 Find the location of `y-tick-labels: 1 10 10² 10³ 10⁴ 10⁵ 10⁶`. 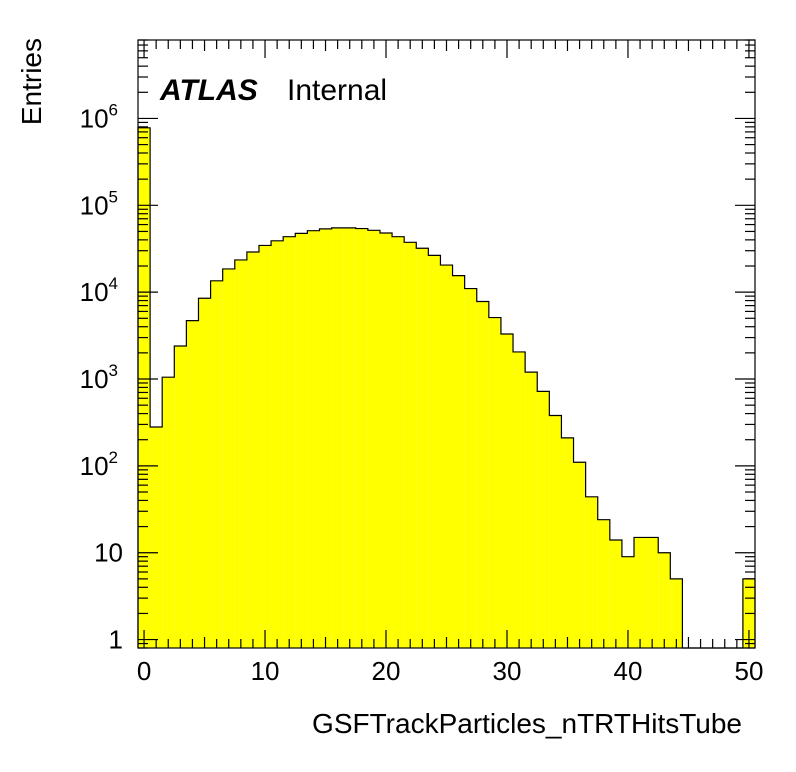

y-tick-labels: 1 10 10² 10³ 10⁴ 10⁵ 10⁶ is located at coordinates (101, 377).